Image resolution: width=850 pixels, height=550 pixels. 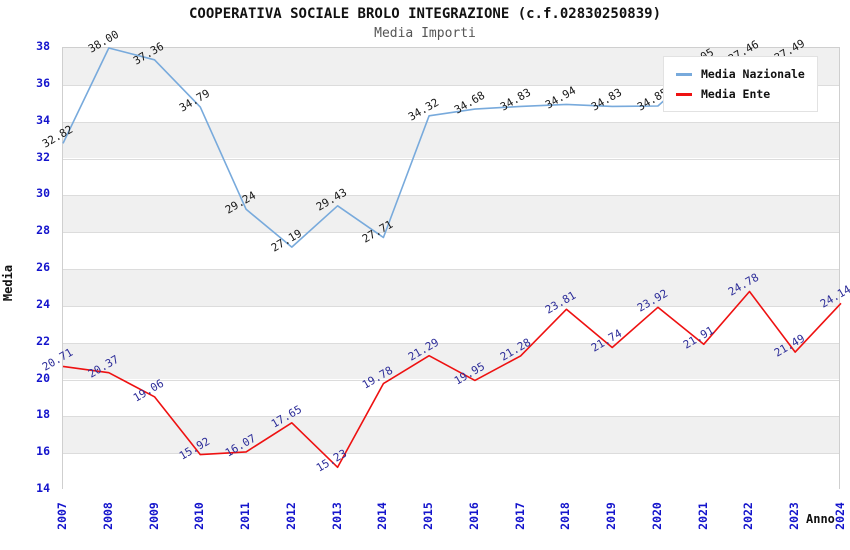 What do you see at coordinates (199, 516) in the screenshot?
I see `x-tick-label: 2010` at bounding box center [199, 516].